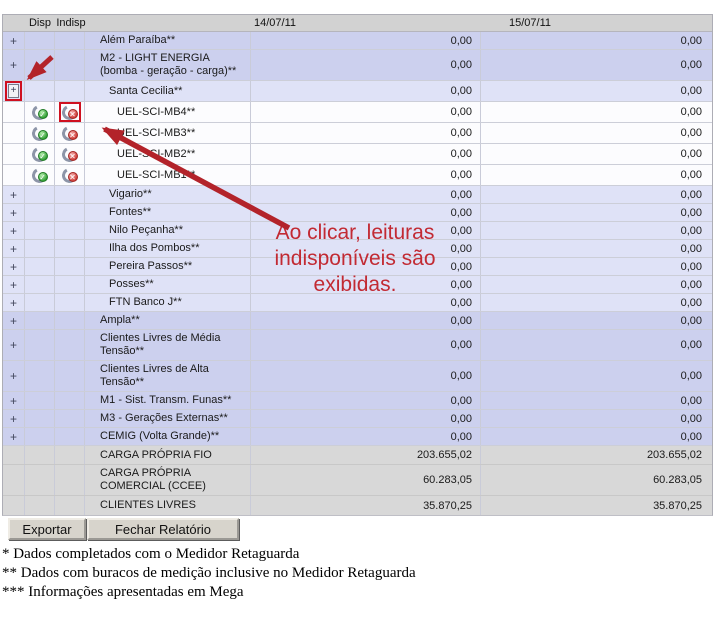 This screenshot has height=624, width=720. What do you see at coordinates (168, 284) in the screenshot?
I see `row-name: Posses**` at bounding box center [168, 284].